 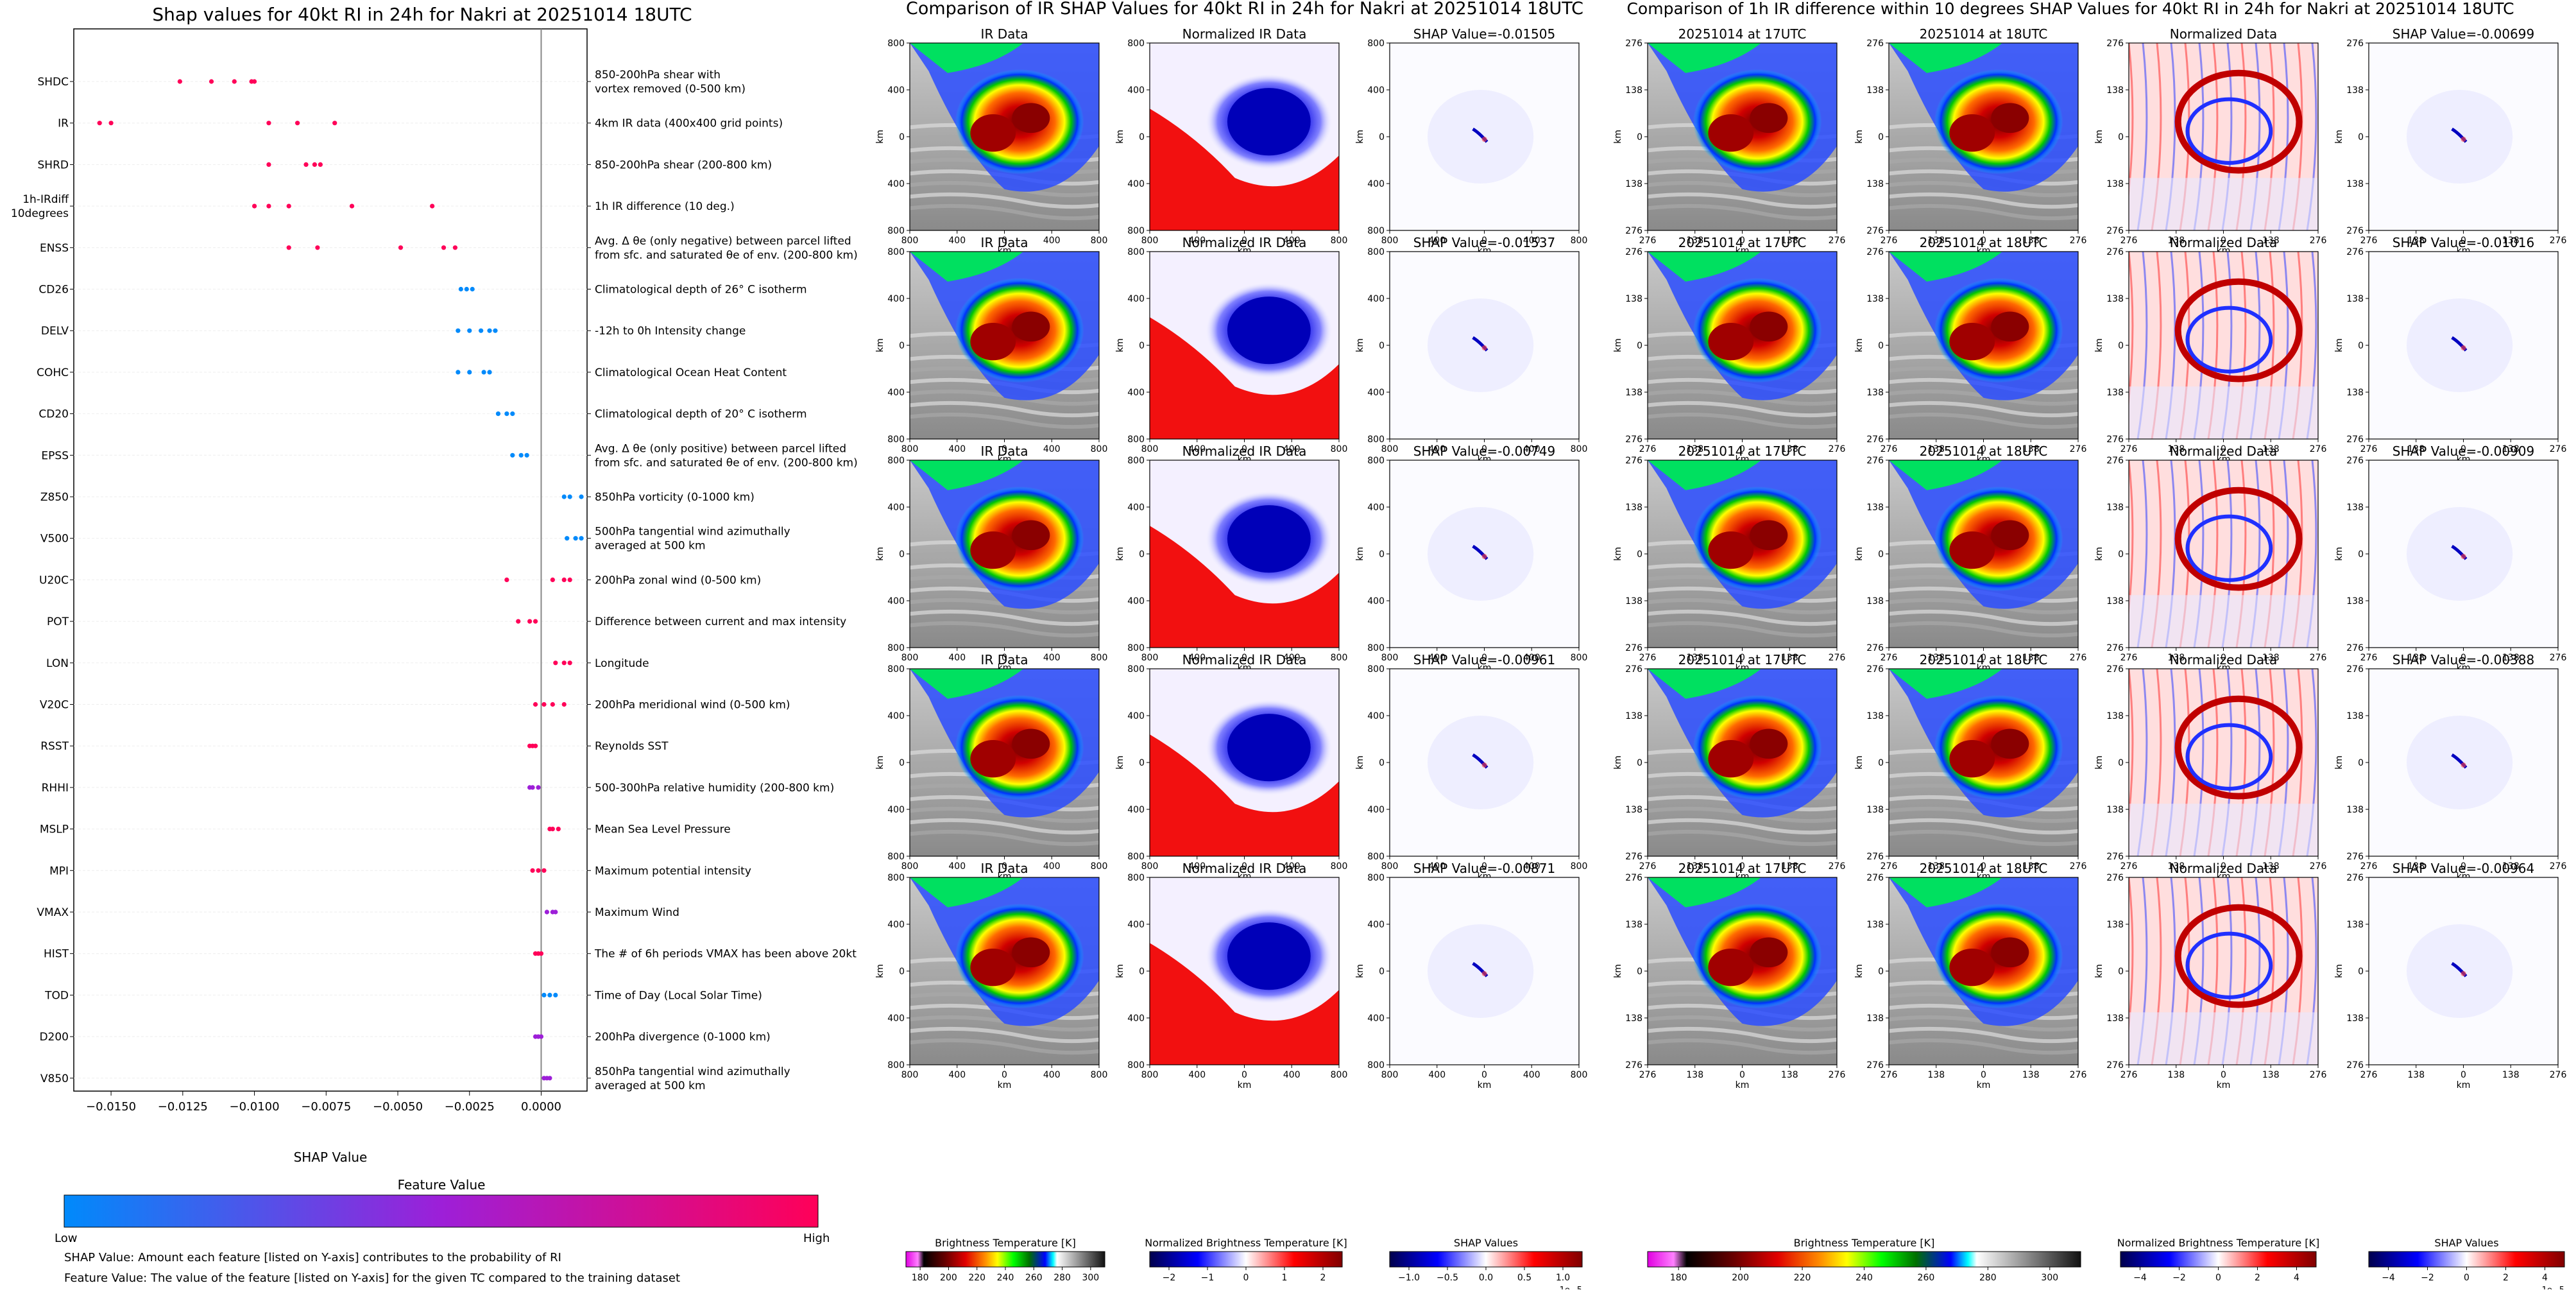 What do you see at coordinates (53, 165) in the screenshot?
I see `feature-label: SHRD` at bounding box center [53, 165].